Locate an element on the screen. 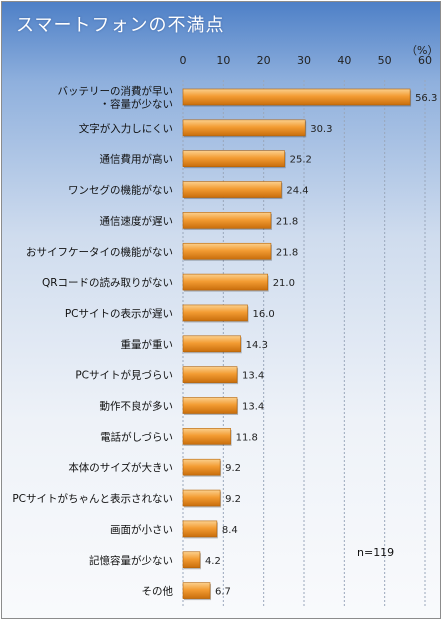  value-label: 16.0 is located at coordinates (264, 314).